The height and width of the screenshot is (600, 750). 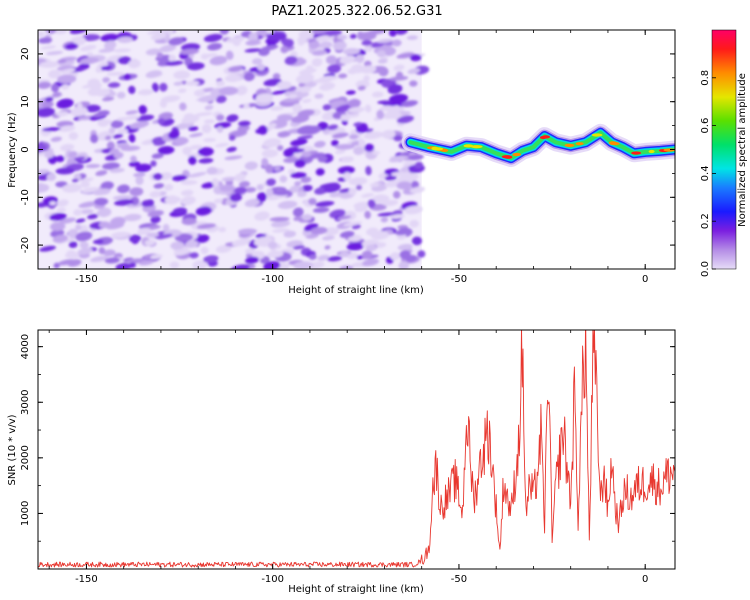 I want to click on top-y-tick-label: -10, so click(x=25, y=197).